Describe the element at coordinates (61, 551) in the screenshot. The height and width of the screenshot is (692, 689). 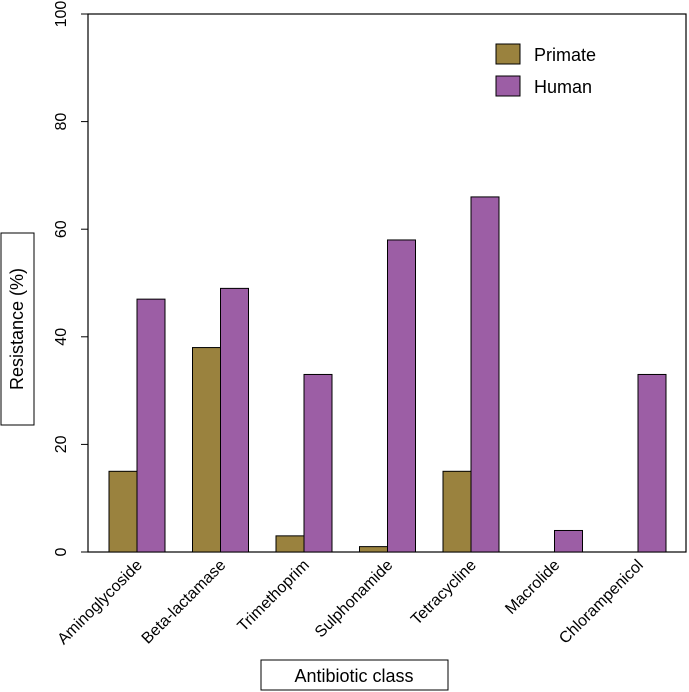
I see `y-tick-label: 0` at that location.